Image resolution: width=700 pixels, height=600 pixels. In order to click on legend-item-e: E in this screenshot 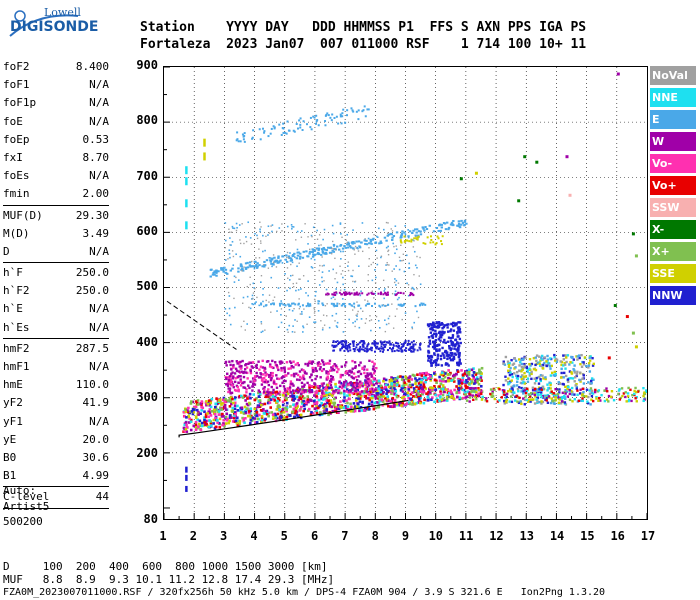, I will do `click(673, 119)`.